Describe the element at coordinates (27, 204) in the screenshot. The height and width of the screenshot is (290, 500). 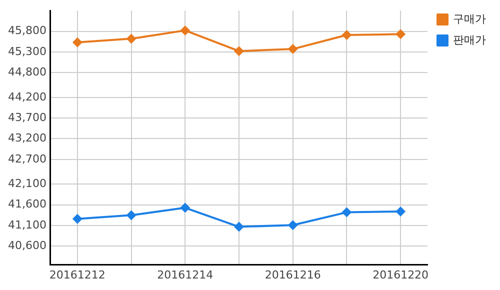
I see `y-tick-label: 41,600` at that location.